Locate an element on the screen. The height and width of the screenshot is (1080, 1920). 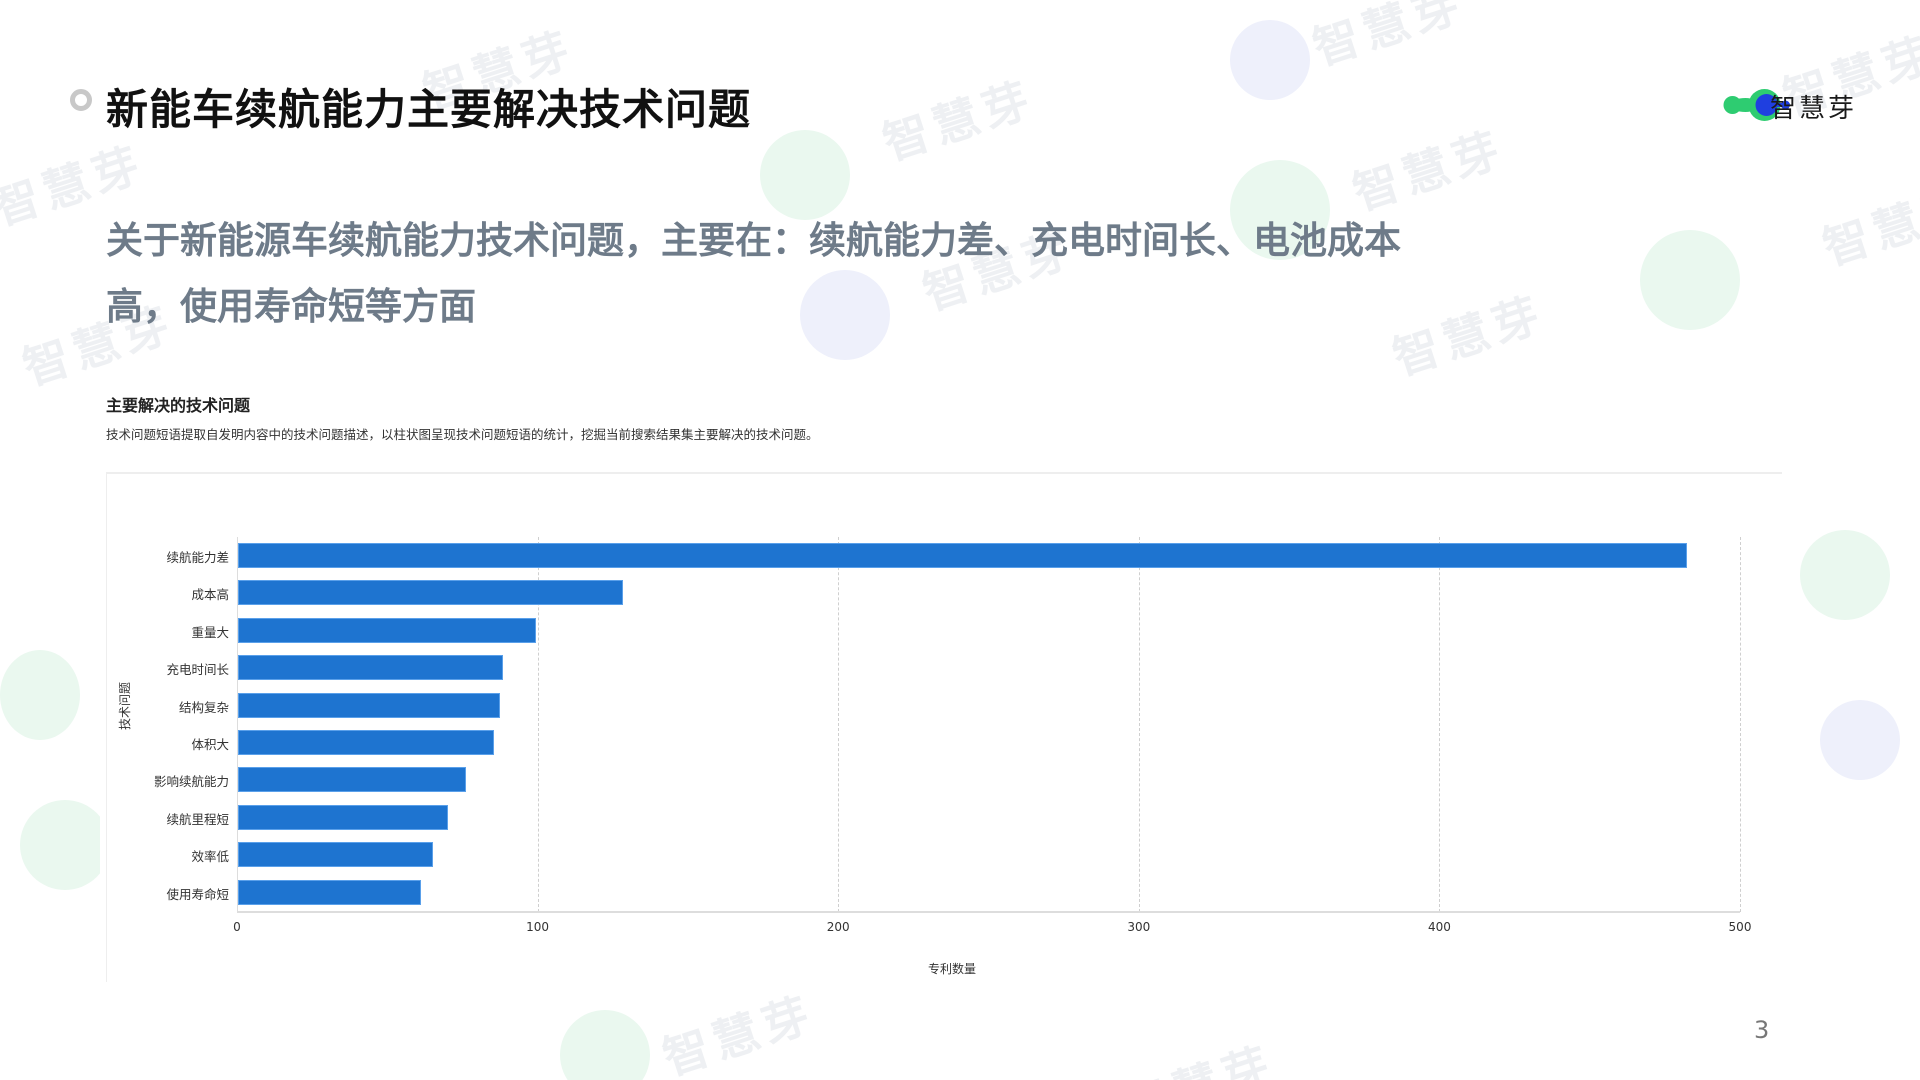
x-tick-label: 100 is located at coordinates (538, 927).